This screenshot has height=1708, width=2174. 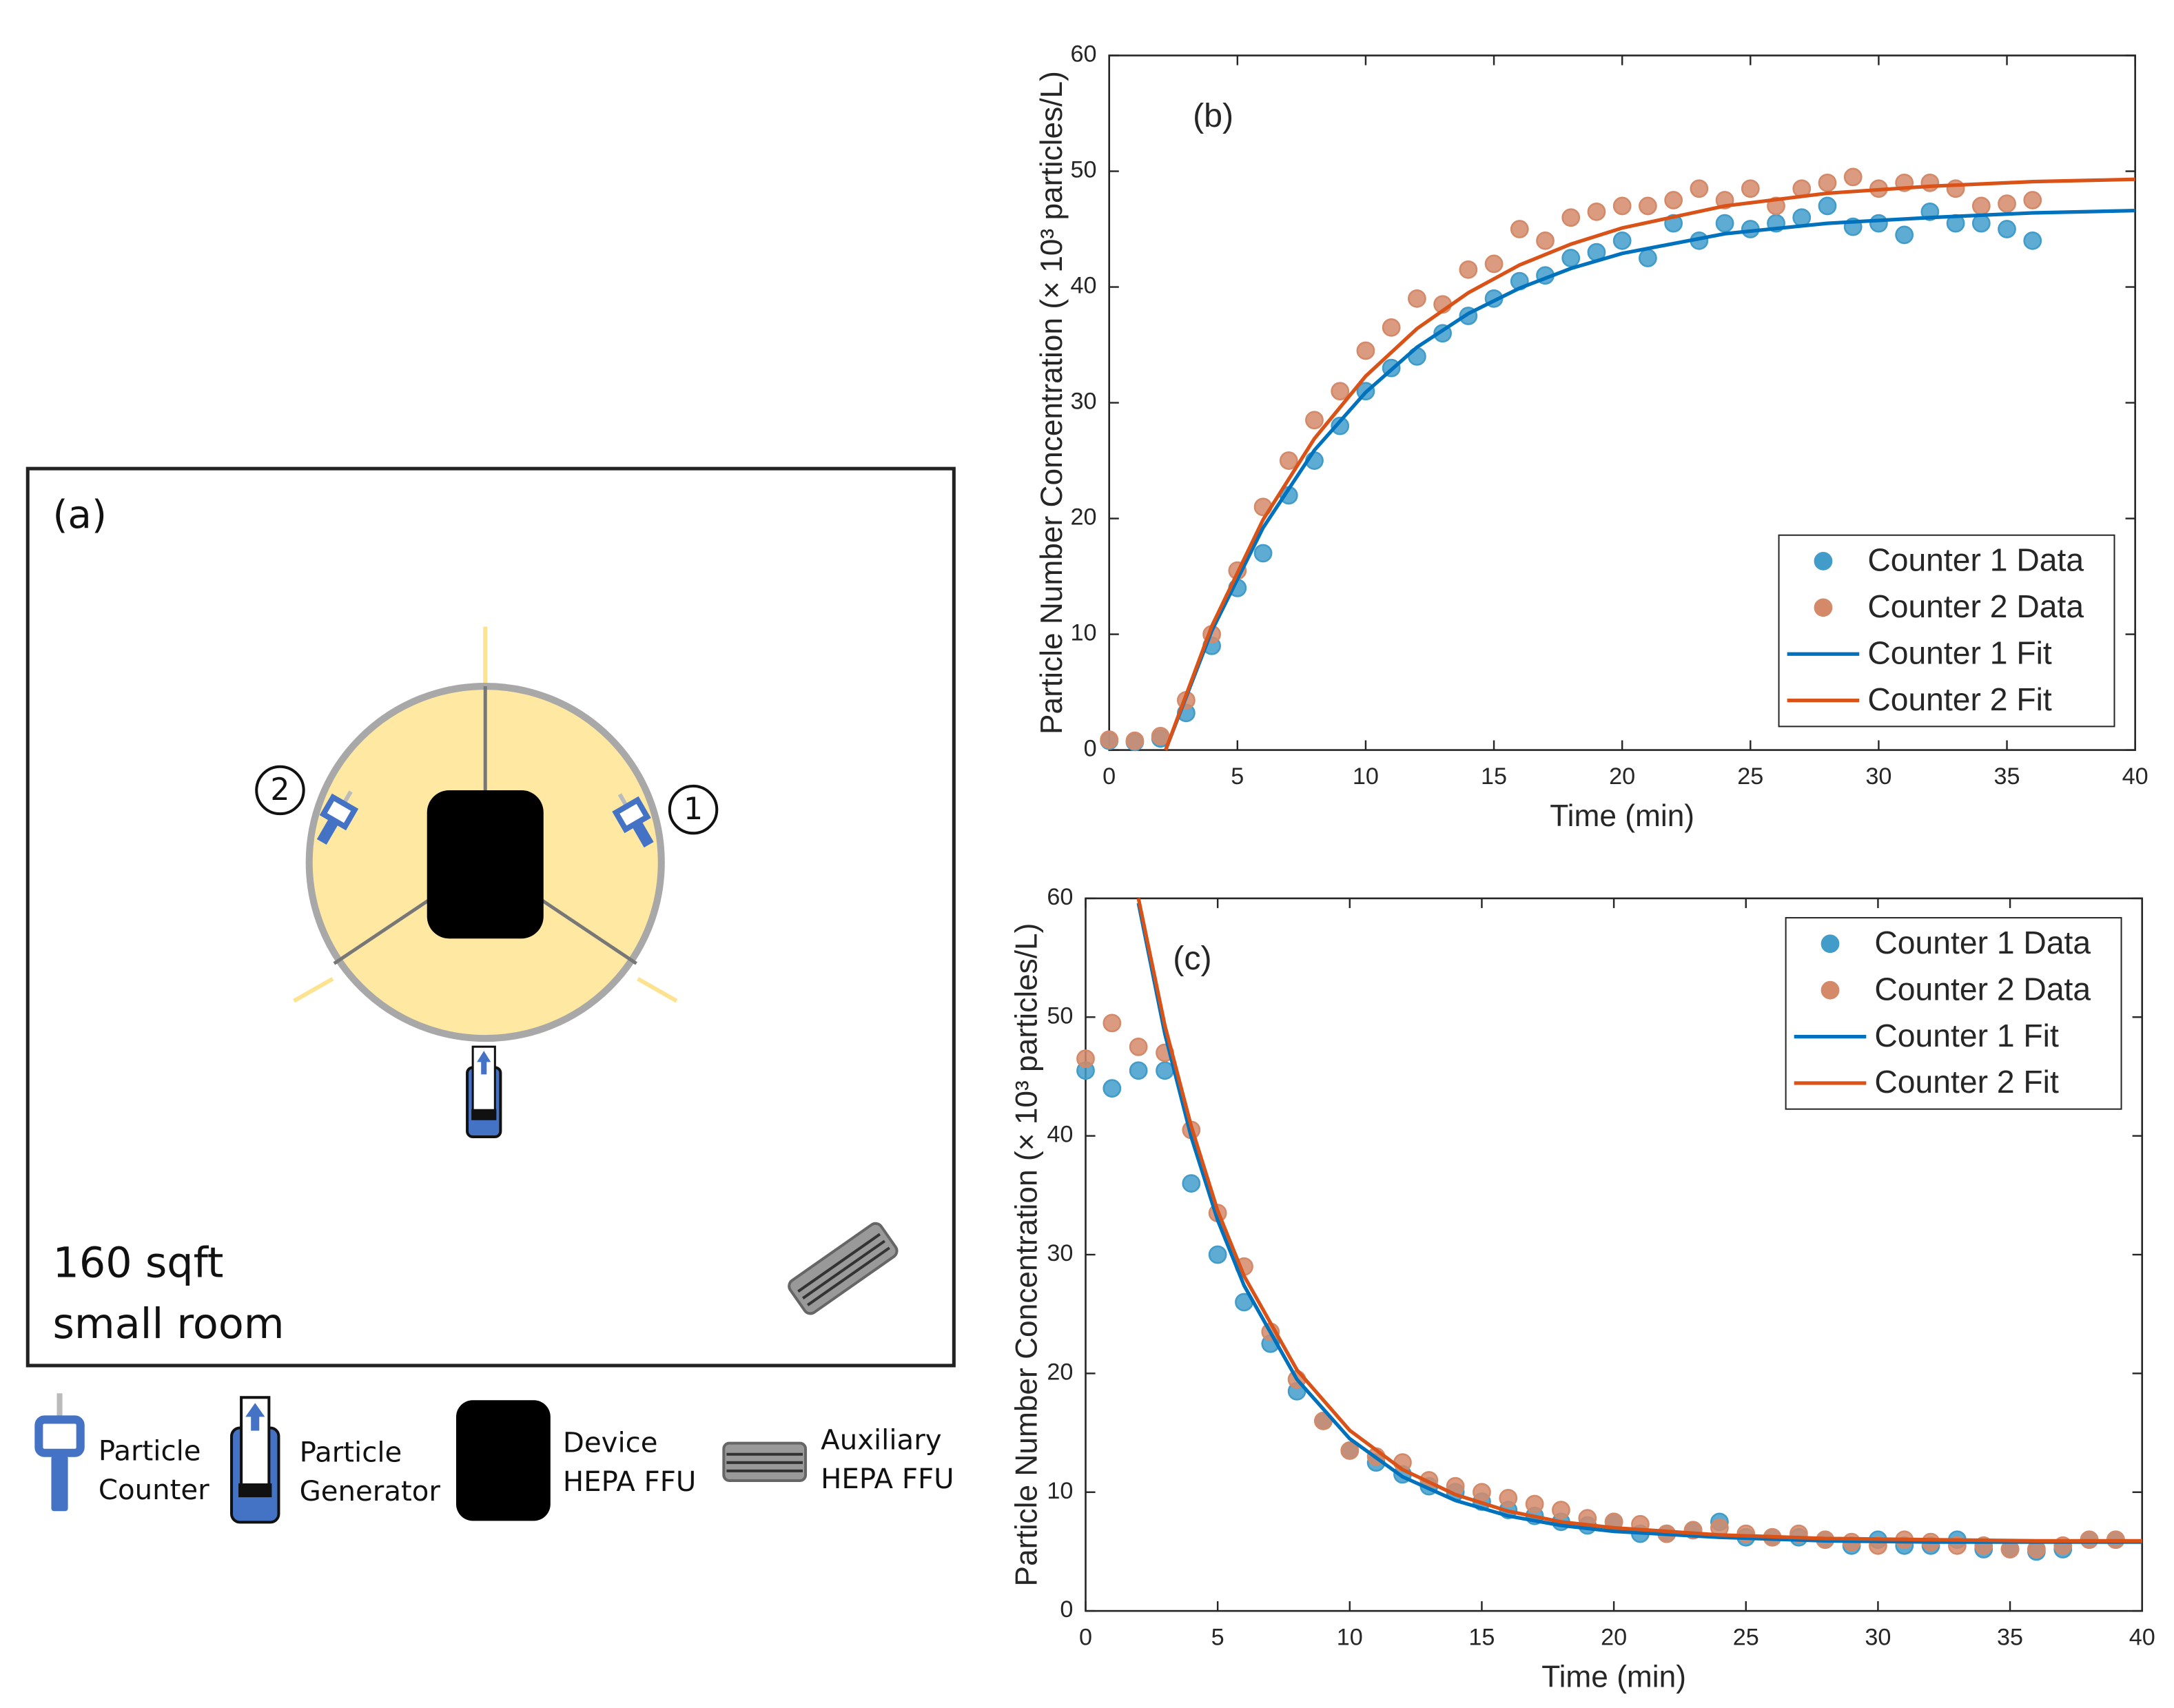 I want to click on fit-line, so click(x=1649, y=480).